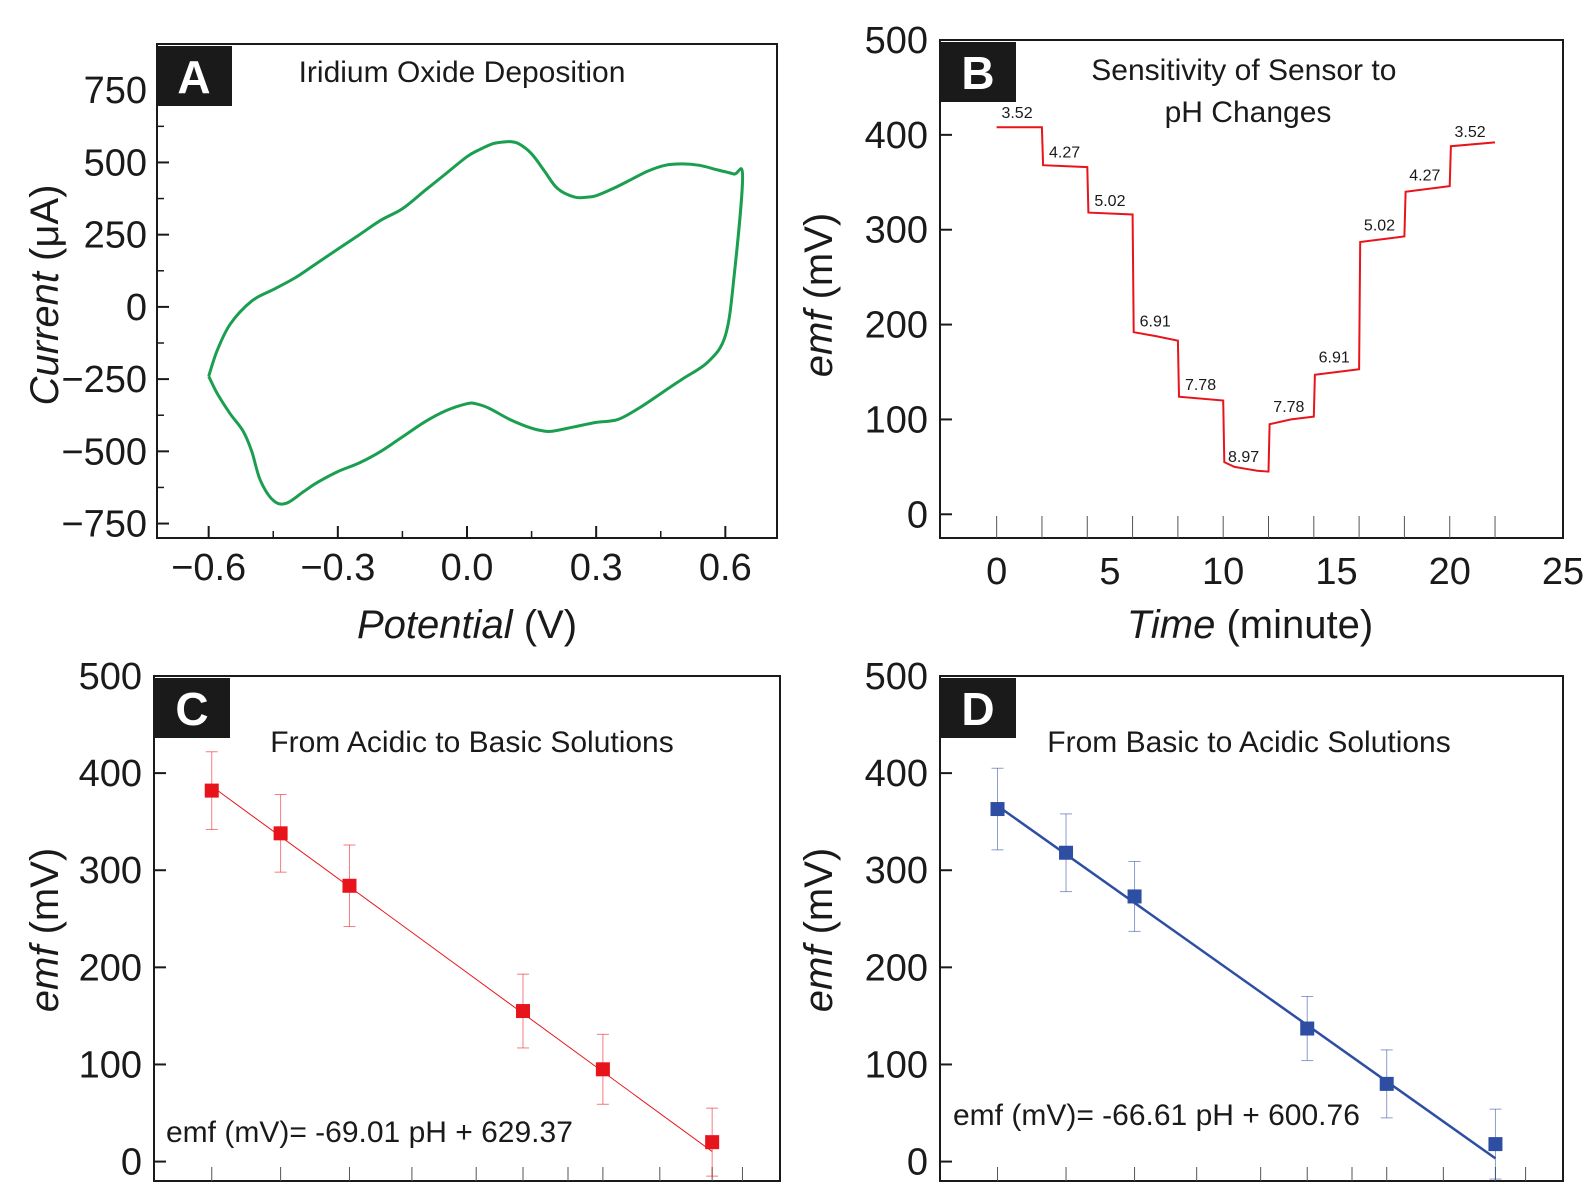 The height and width of the screenshot is (1197, 1590). Describe the element at coordinates (550, 625) in the screenshot. I see `panel-a-x-axis-unit: (V)` at that location.